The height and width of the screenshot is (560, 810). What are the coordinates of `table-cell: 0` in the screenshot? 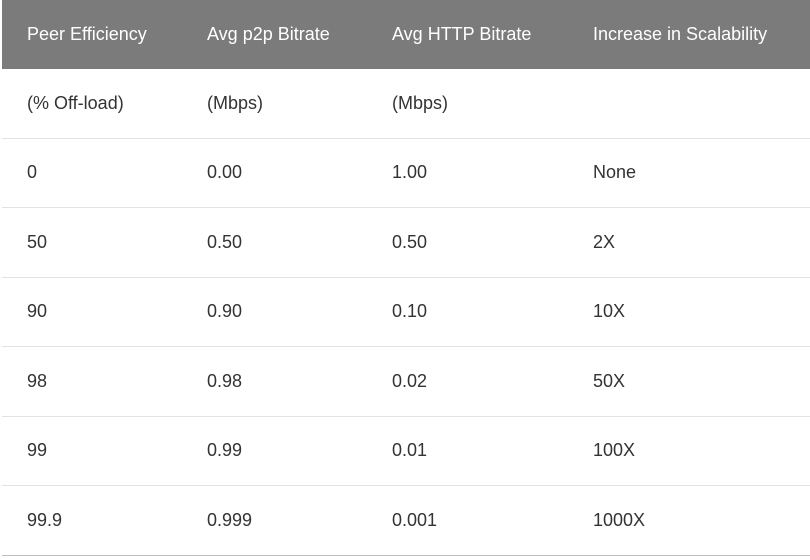 It's located at (32, 172).